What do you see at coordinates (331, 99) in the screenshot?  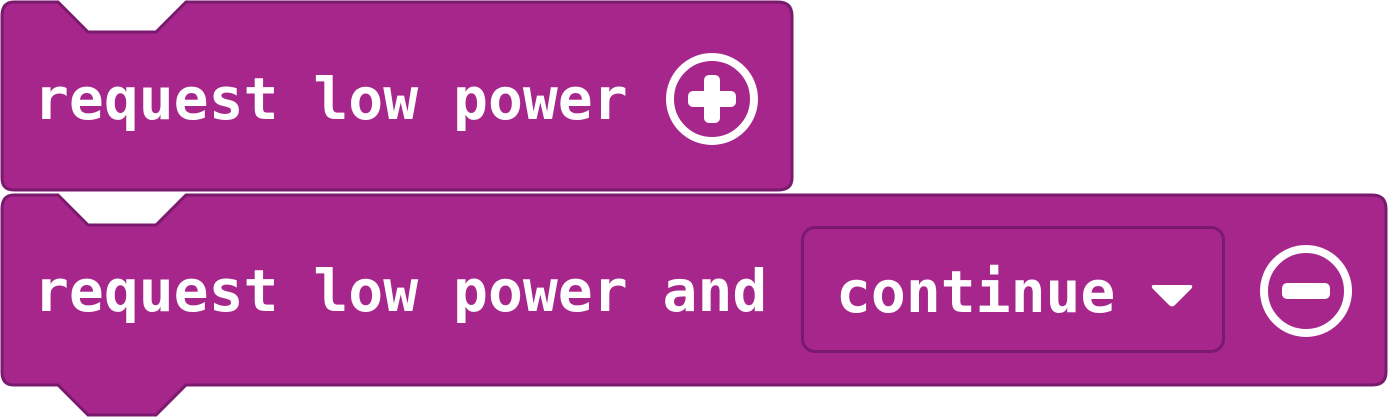 I see `block-label-request-low-power: request low power` at bounding box center [331, 99].